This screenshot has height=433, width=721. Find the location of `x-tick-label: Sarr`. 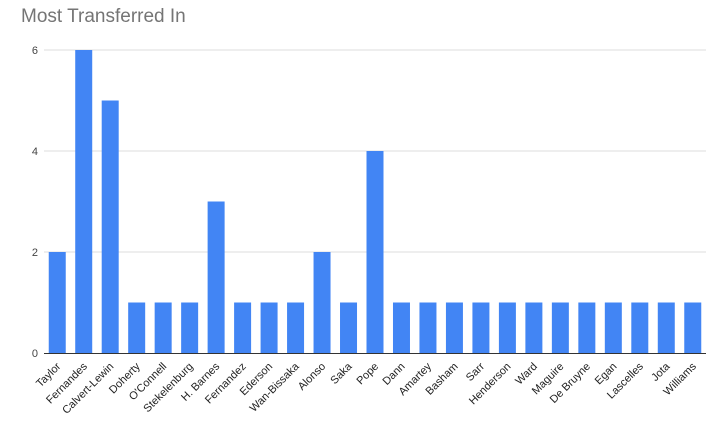

x-tick-label: Sarr is located at coordinates (475, 371).